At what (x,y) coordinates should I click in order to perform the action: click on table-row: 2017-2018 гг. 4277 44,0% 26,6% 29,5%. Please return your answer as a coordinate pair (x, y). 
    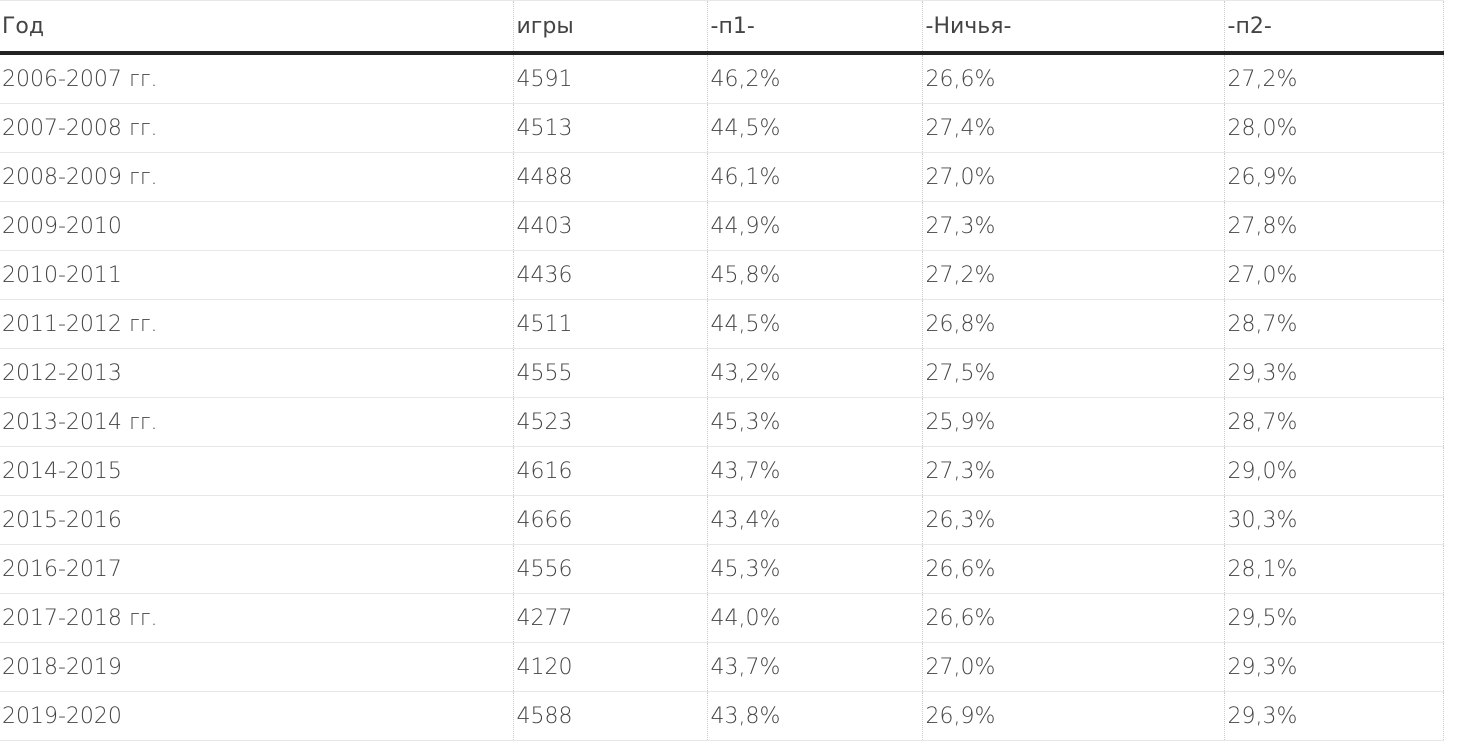
    Looking at the image, I should click on (722, 618).